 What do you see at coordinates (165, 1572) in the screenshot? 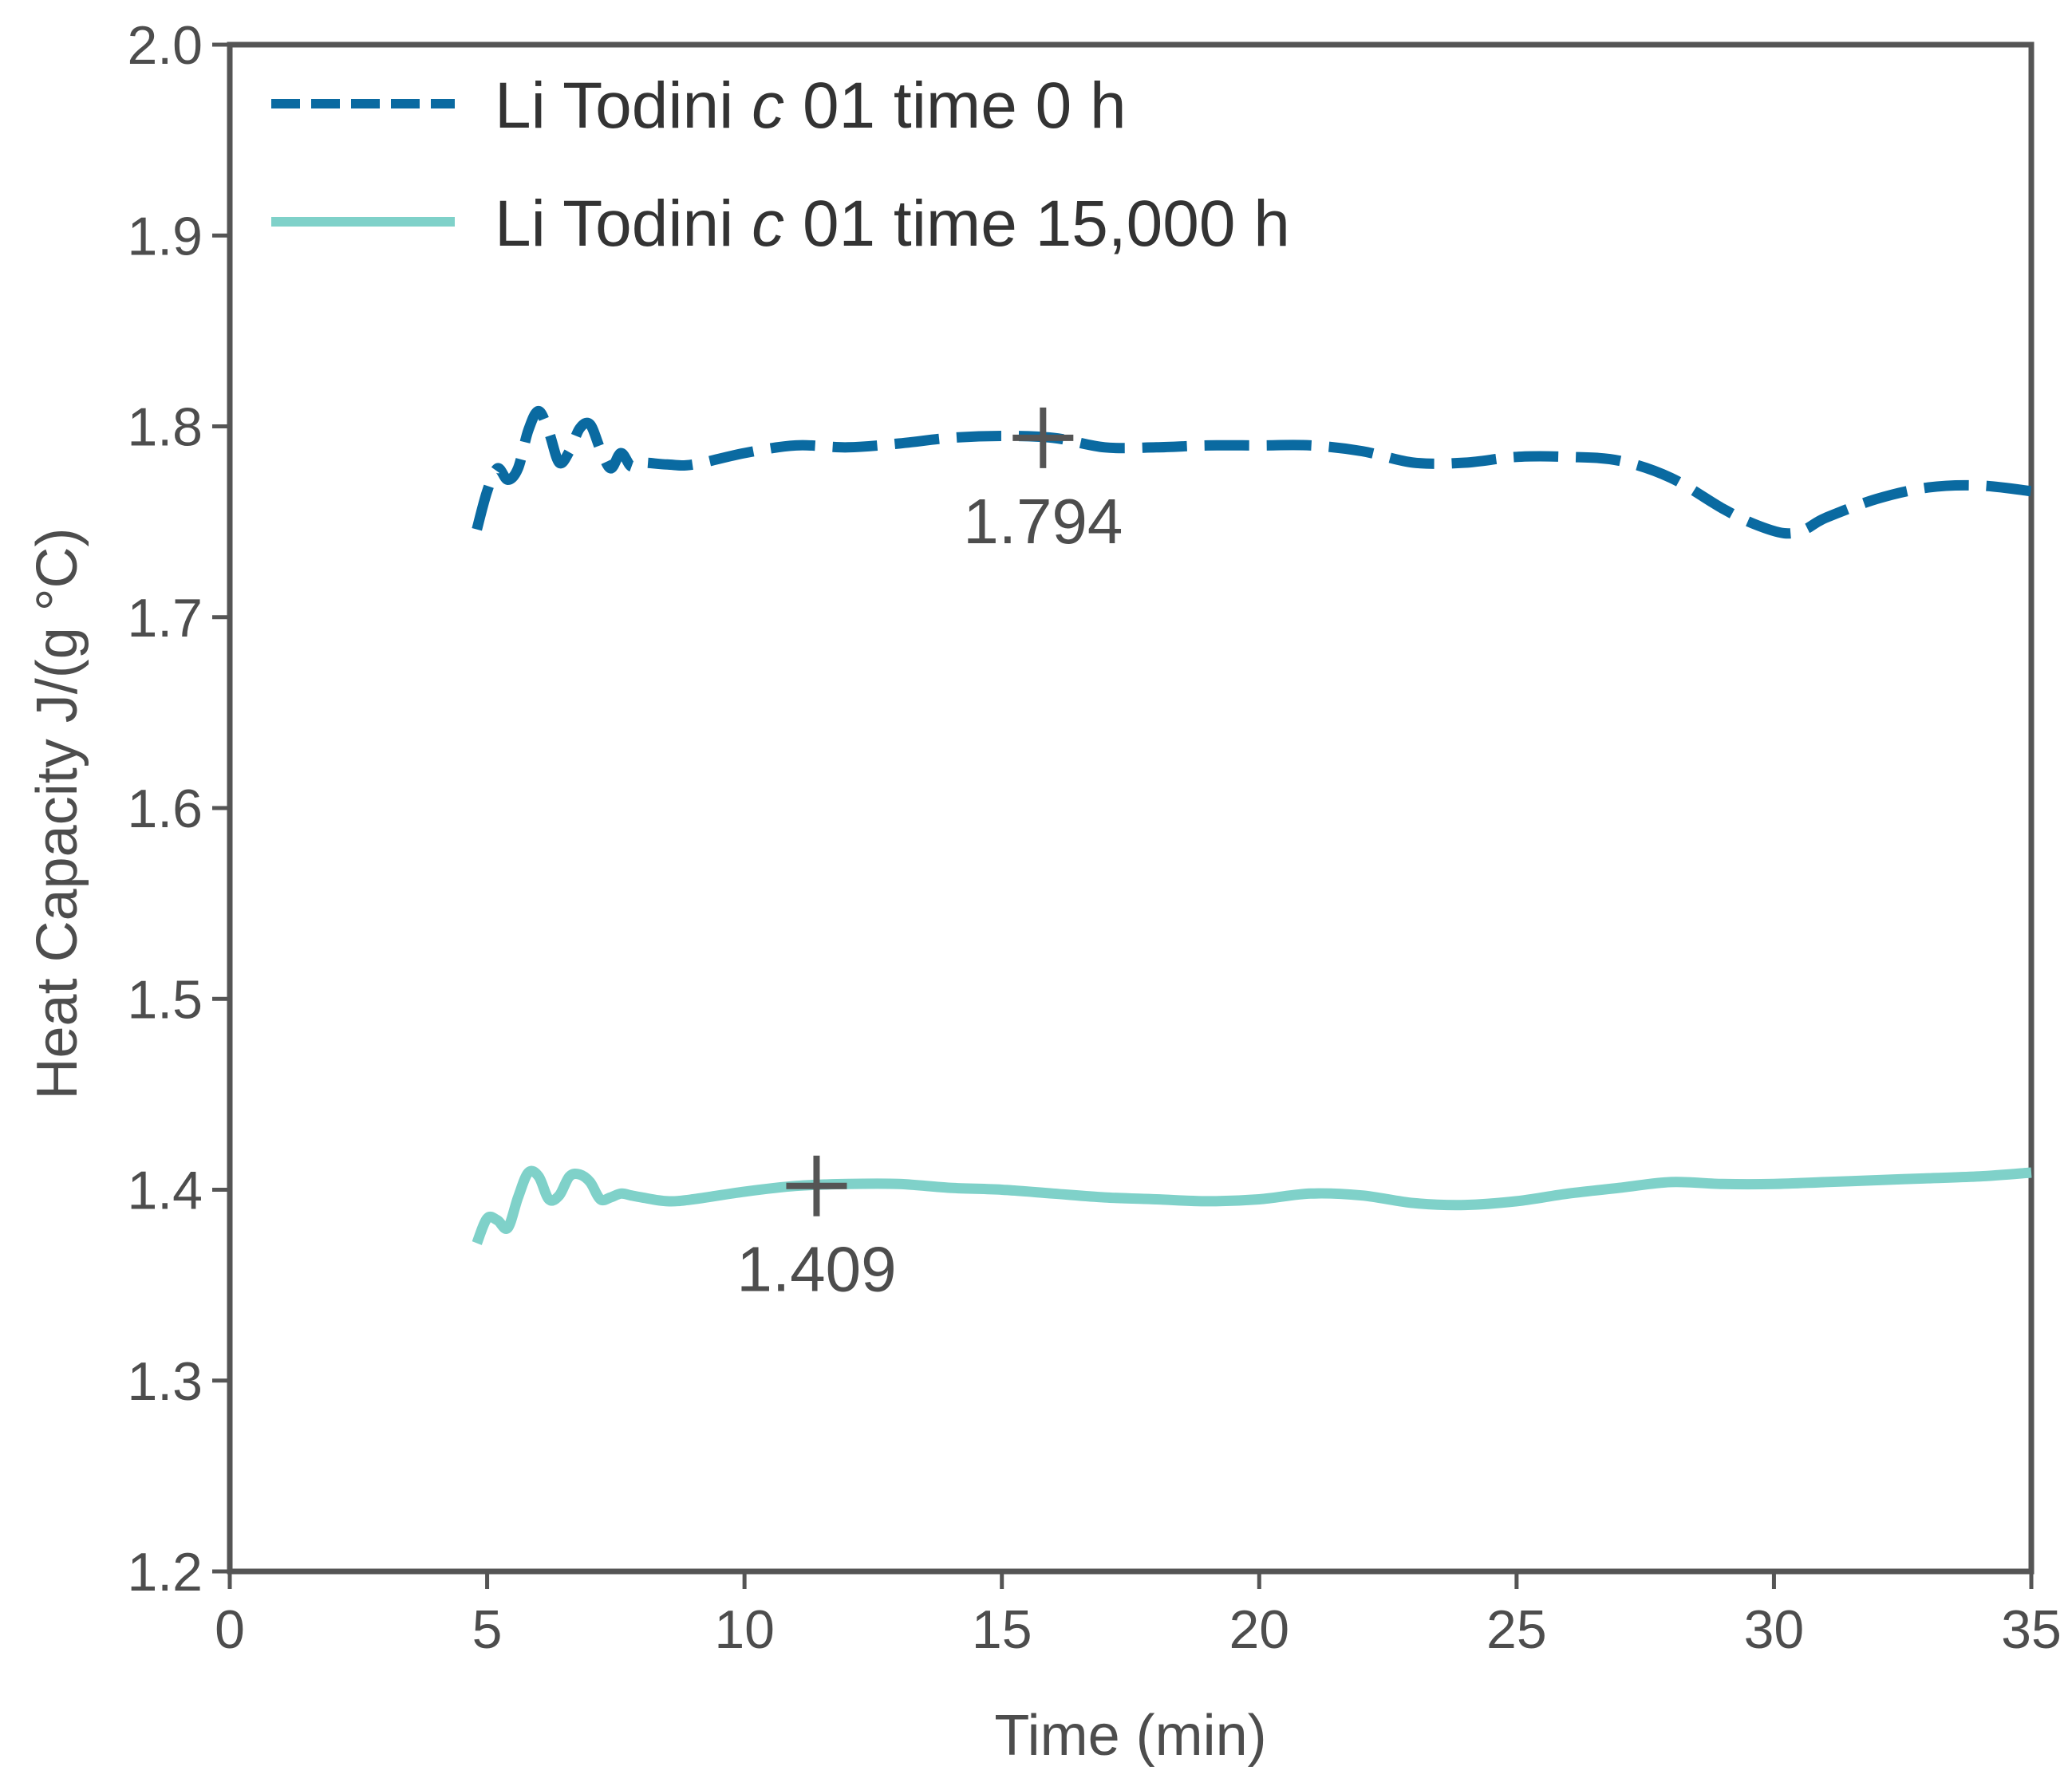
I see `y-tick-label: 1.2` at bounding box center [165, 1572].